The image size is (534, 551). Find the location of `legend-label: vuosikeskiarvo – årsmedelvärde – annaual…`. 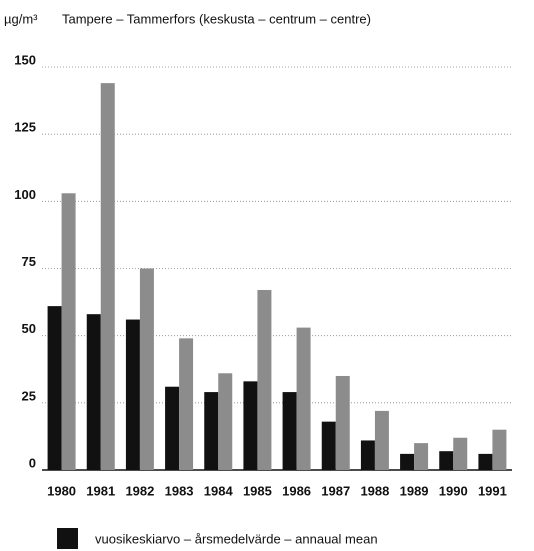

legend-label: vuosikeskiarvo – årsmedelvärde – annaual… is located at coordinates (236, 538).